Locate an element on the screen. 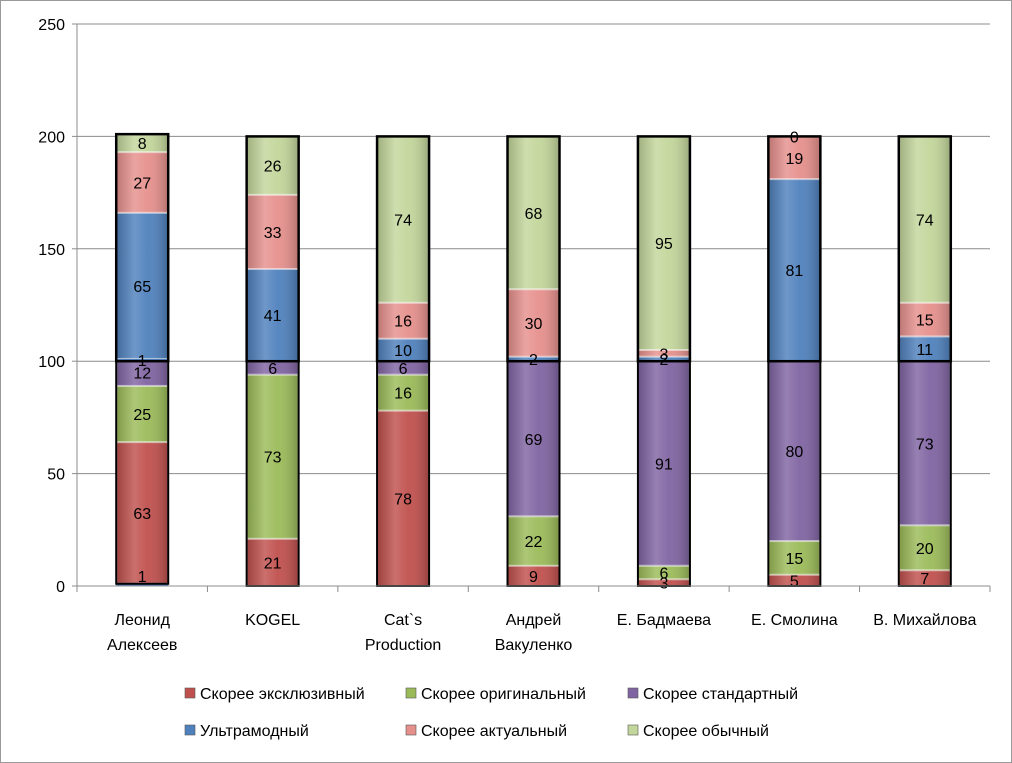  x-category-label: Алексеев is located at coordinates (142, 645).